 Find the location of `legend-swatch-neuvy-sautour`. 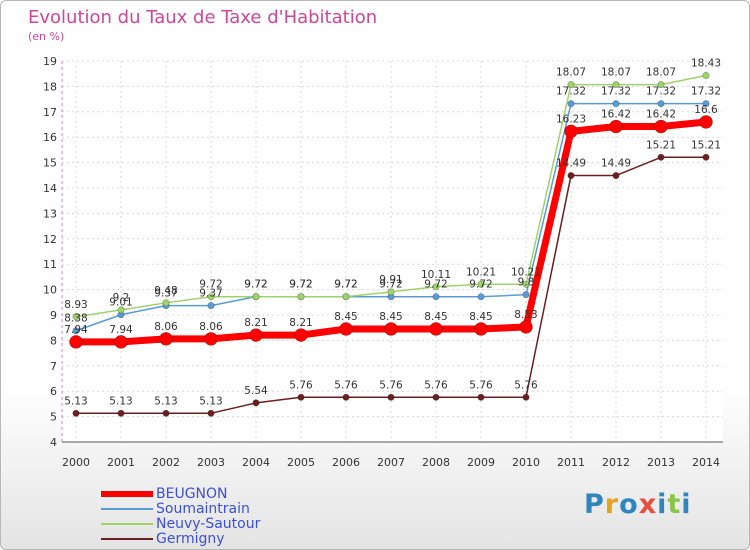

legend-swatch-neuvy-sautour is located at coordinates (127, 524).